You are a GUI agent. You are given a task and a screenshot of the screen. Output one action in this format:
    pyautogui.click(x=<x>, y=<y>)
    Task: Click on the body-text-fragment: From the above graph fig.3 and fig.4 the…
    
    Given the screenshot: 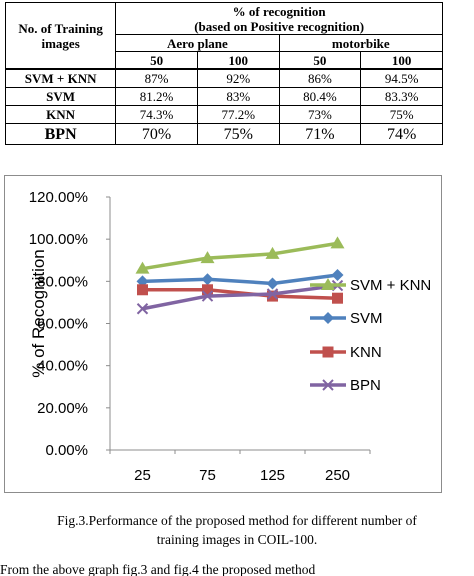 What is the action you would take?
    pyautogui.click(x=158, y=569)
    